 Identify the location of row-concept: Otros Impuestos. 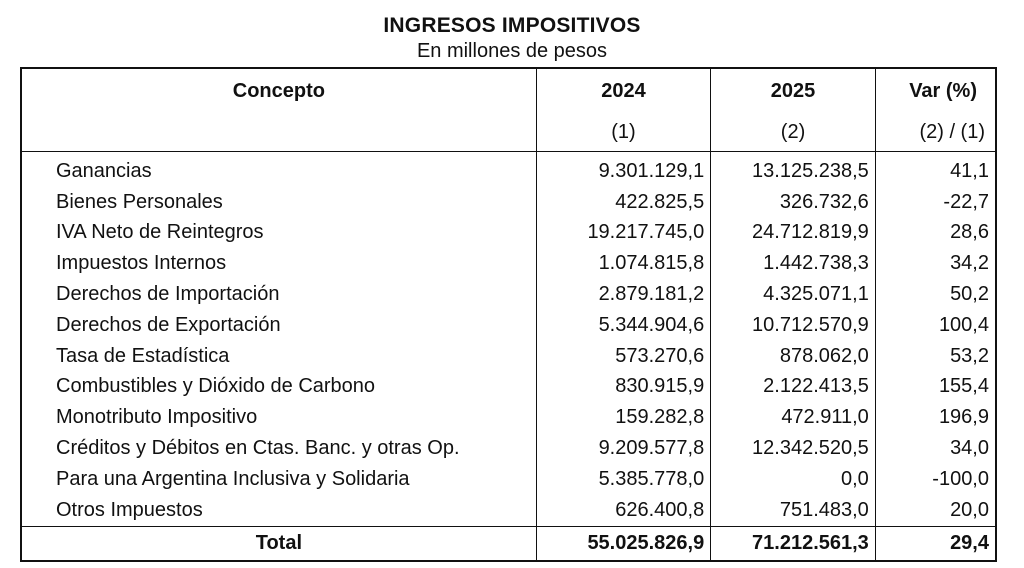
(278, 510).